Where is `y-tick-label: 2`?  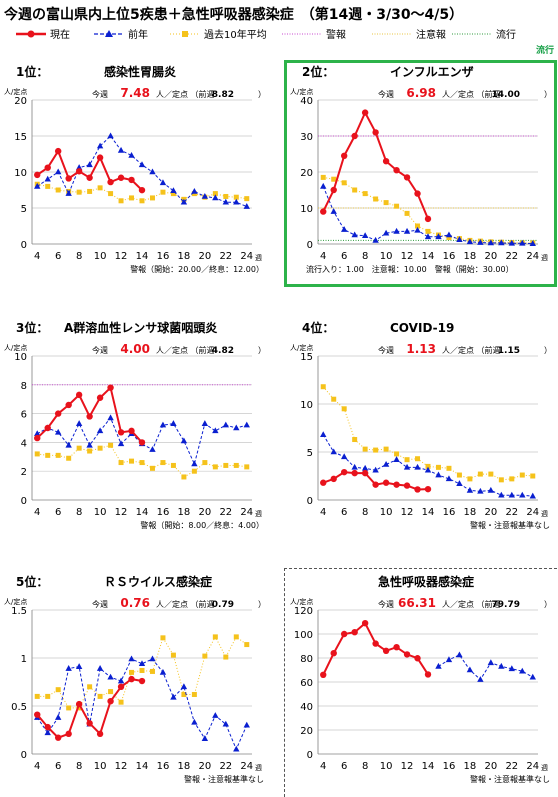 y-tick-label: 2 is located at coordinates (24, 472).